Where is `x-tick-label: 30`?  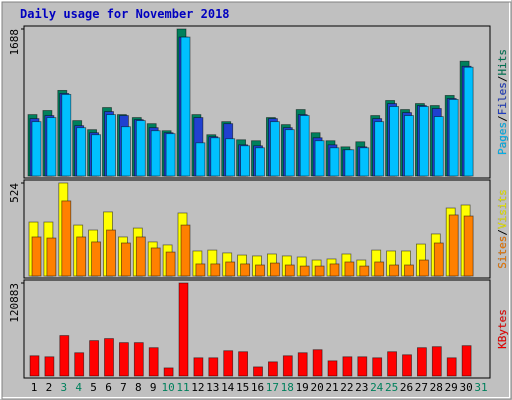 x-tick-label: 30 is located at coordinates (465, 387).